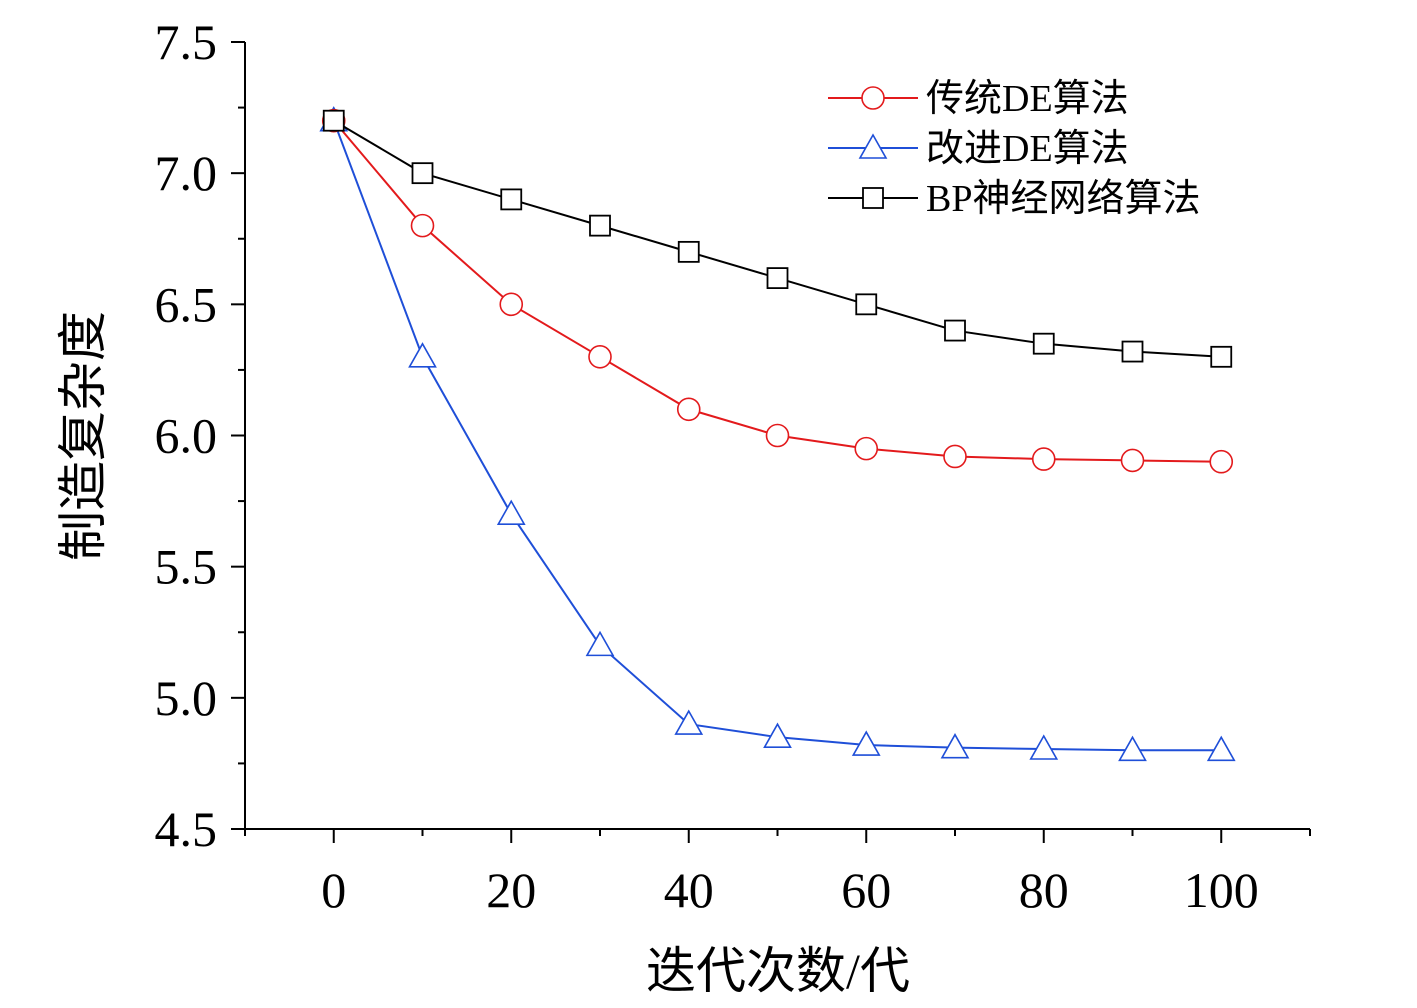 The image size is (1417, 1008). Describe the element at coordinates (333, 890) in the screenshot. I see `x-tick-label: 0` at that location.